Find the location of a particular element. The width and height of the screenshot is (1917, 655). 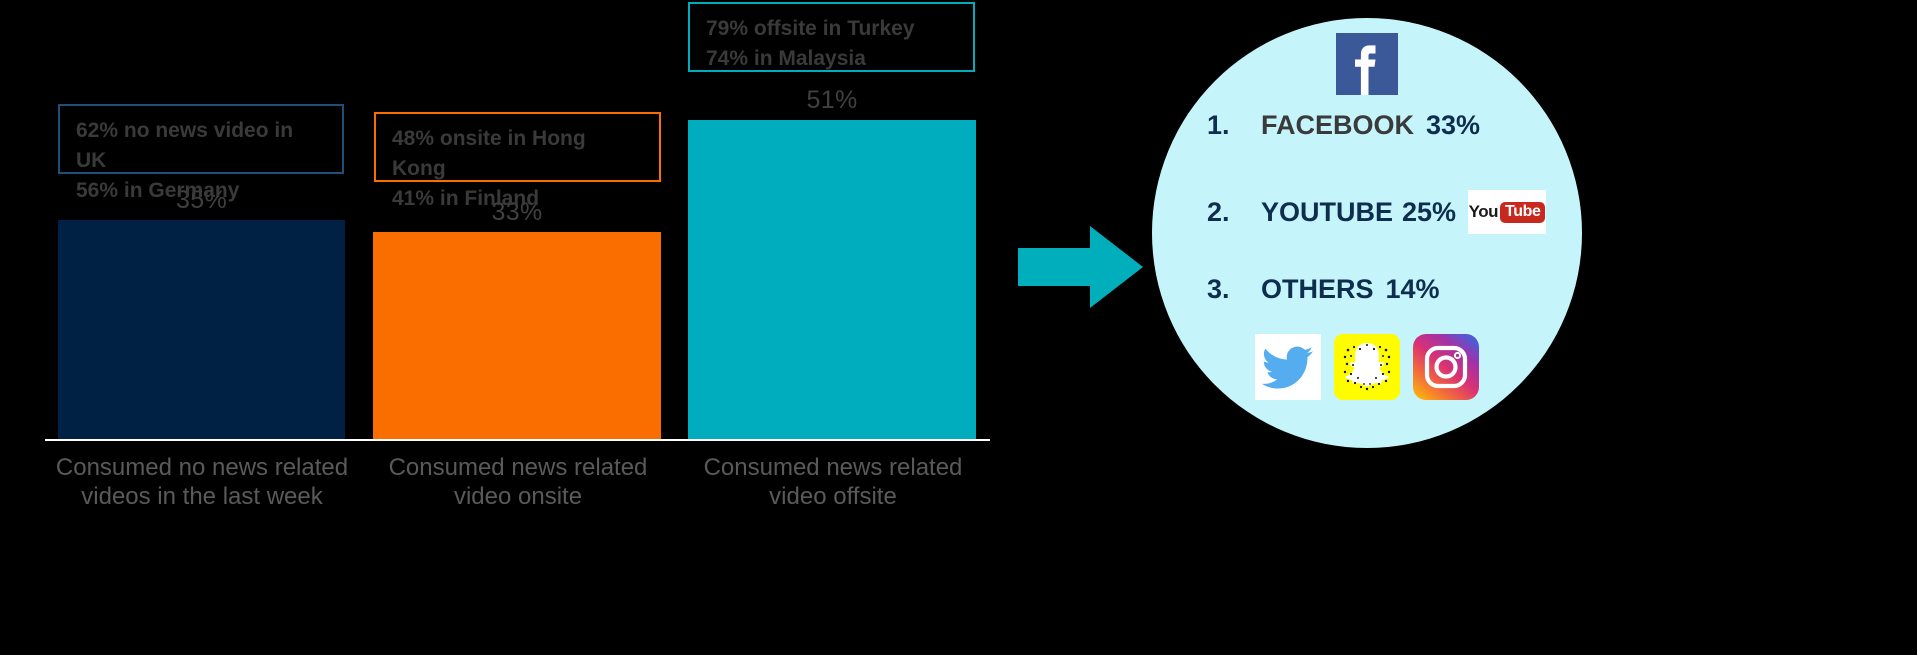

ranking-row-youtube: 2. YOUTUBE 25% You Tube is located at coordinates (1377, 212).